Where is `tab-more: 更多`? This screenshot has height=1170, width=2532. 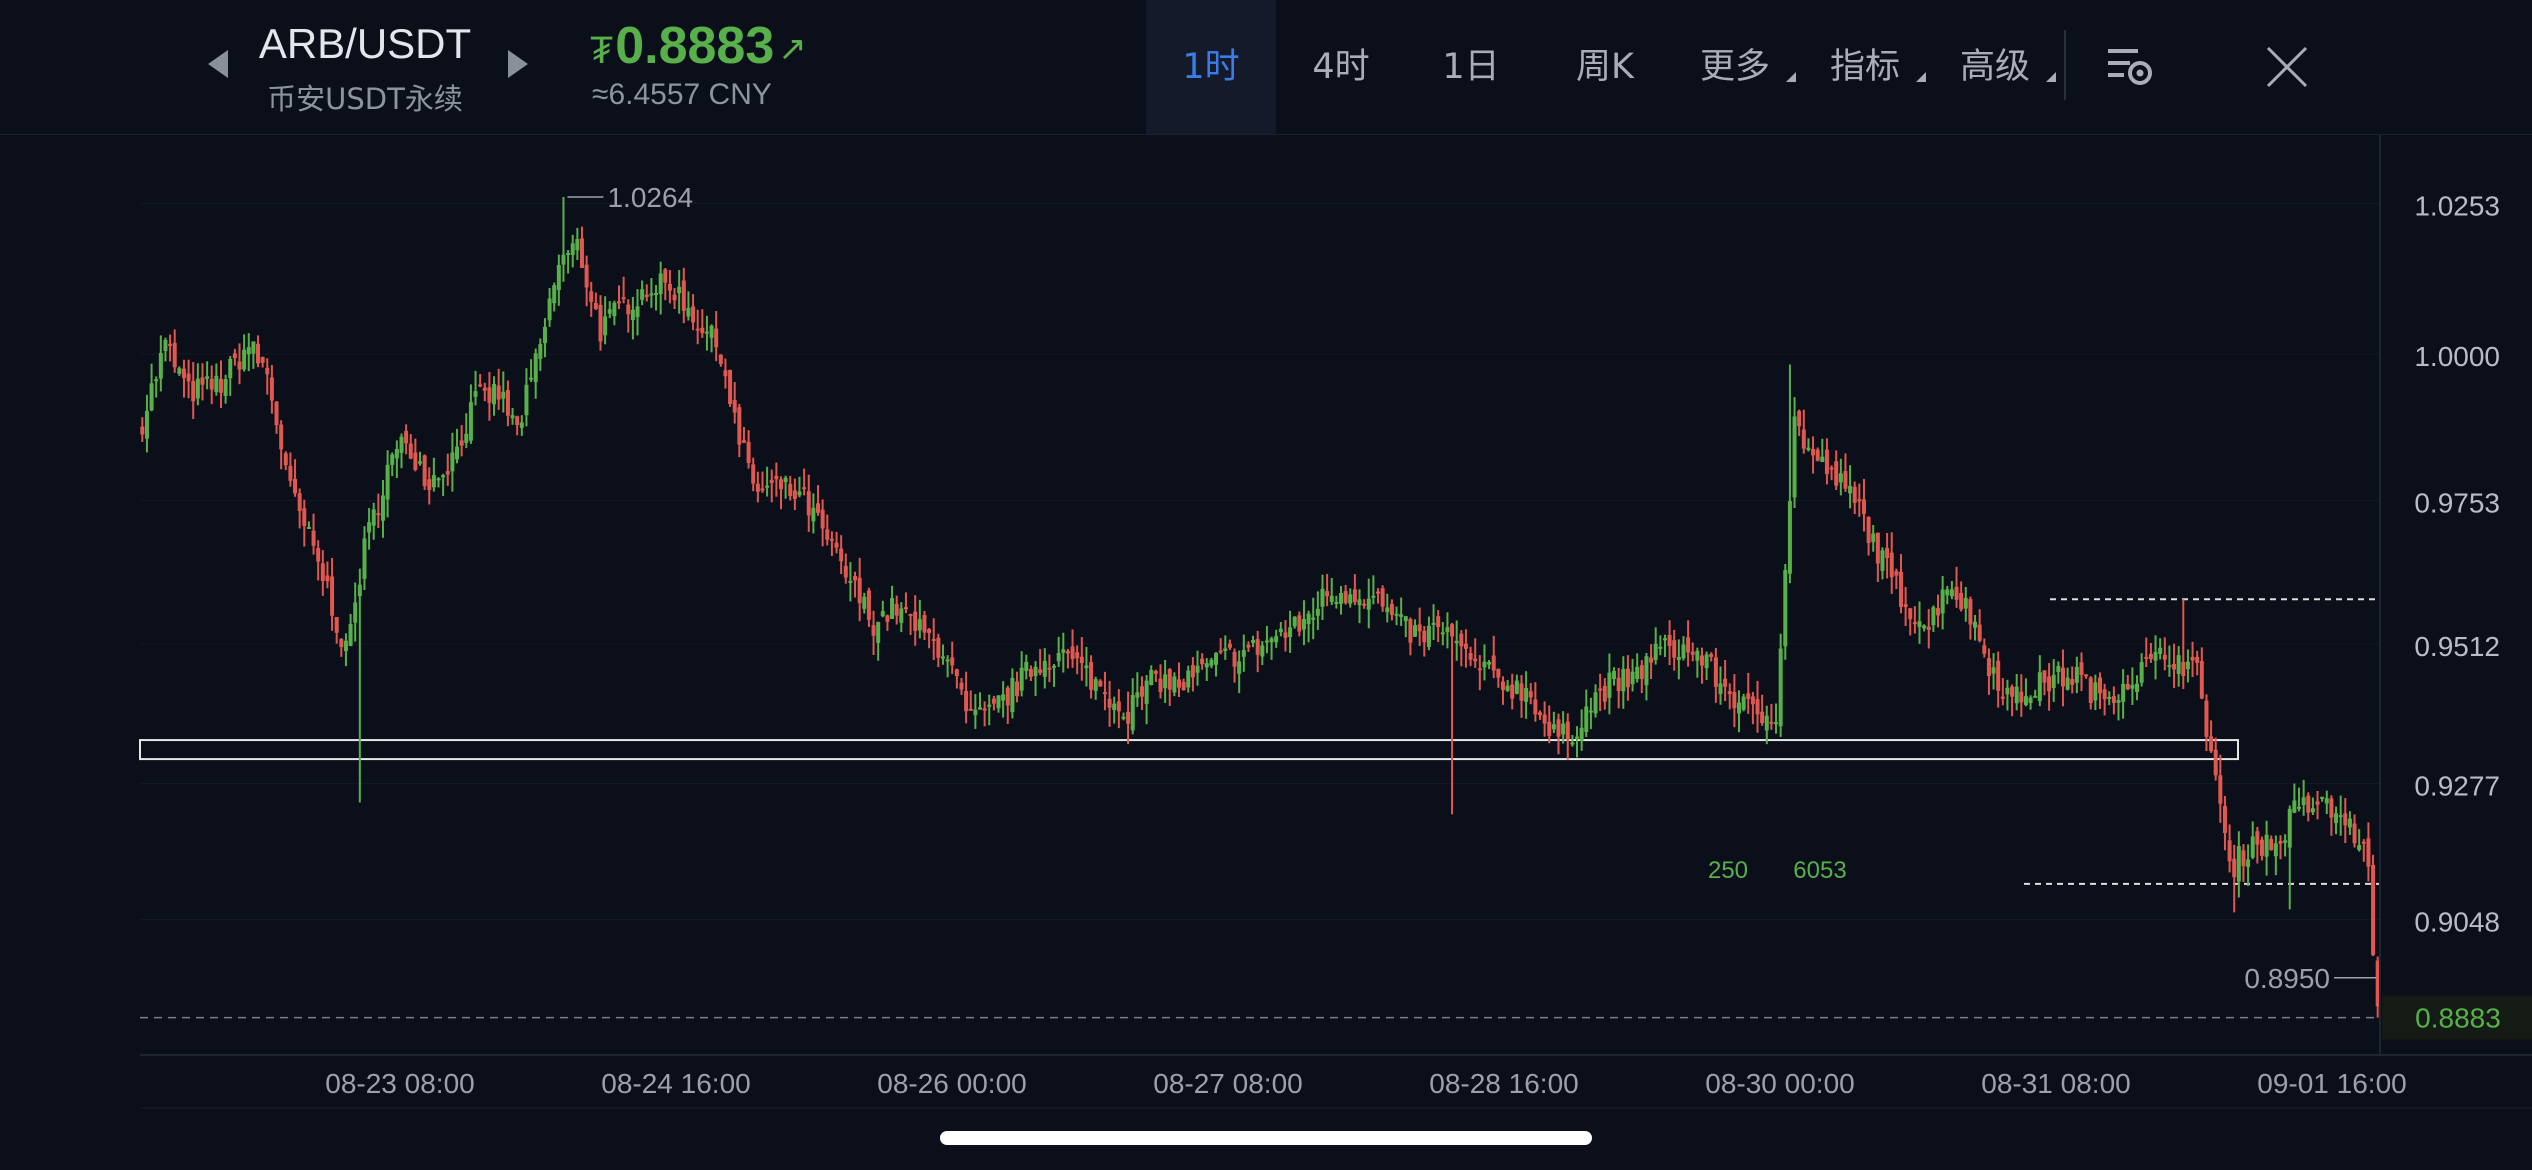 tab-more: 更多 is located at coordinates (1735, 67).